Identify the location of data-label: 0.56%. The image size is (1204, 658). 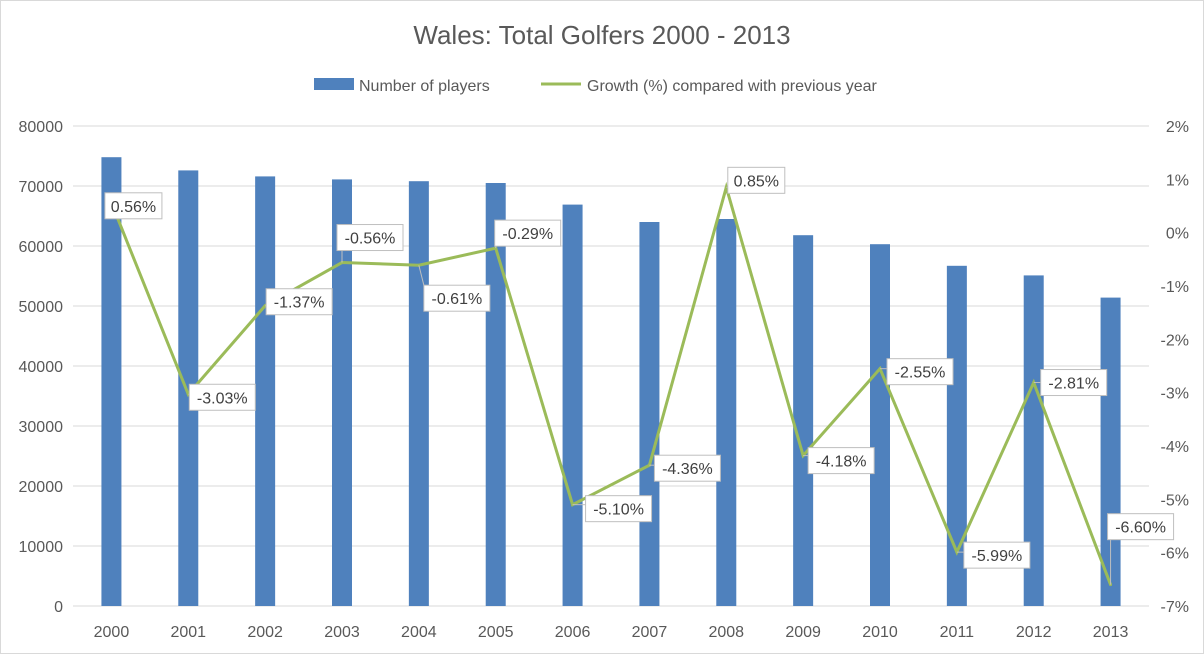
(133, 207).